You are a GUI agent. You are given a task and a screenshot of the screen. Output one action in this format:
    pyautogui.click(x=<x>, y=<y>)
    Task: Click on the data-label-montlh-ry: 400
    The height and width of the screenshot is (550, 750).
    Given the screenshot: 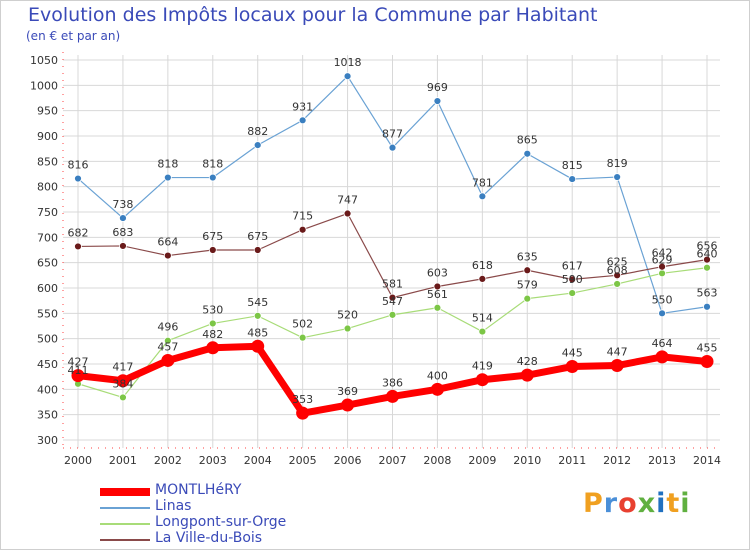 What is the action you would take?
    pyautogui.click(x=437, y=375)
    